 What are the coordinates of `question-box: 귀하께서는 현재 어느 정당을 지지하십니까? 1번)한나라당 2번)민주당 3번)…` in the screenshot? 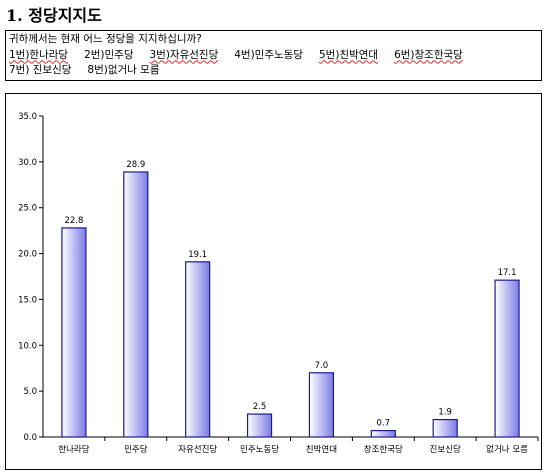 It's located at (273, 55).